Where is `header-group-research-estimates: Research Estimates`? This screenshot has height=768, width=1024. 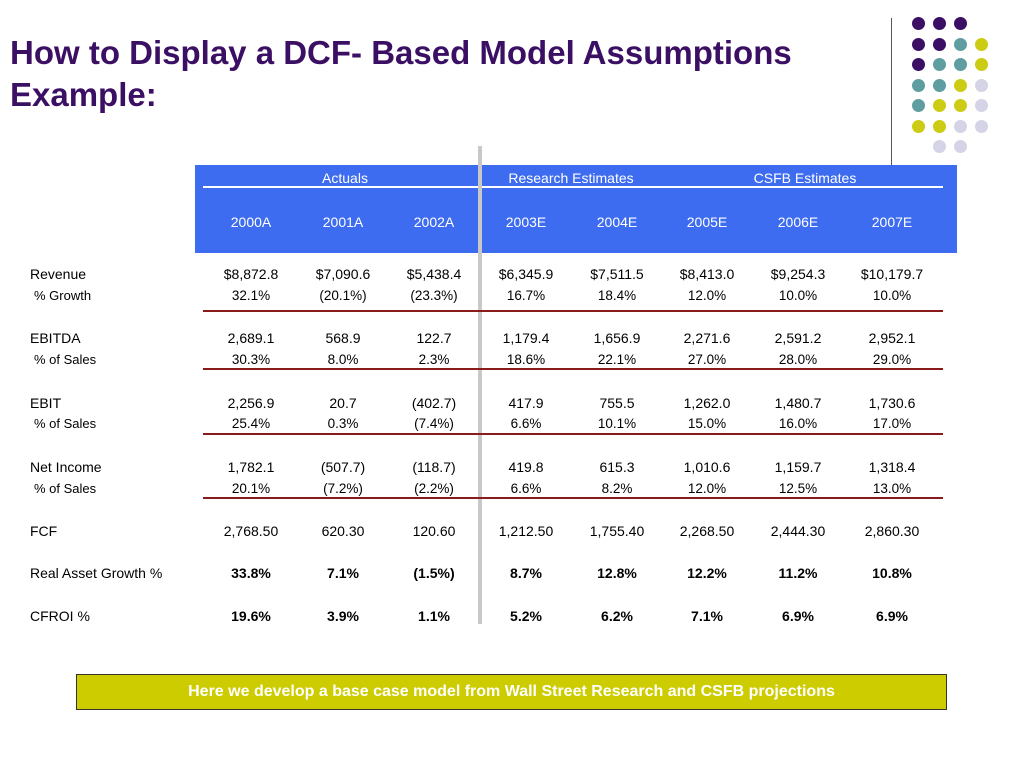
header-group-research-estimates: Research Estimates is located at coordinates (571, 178).